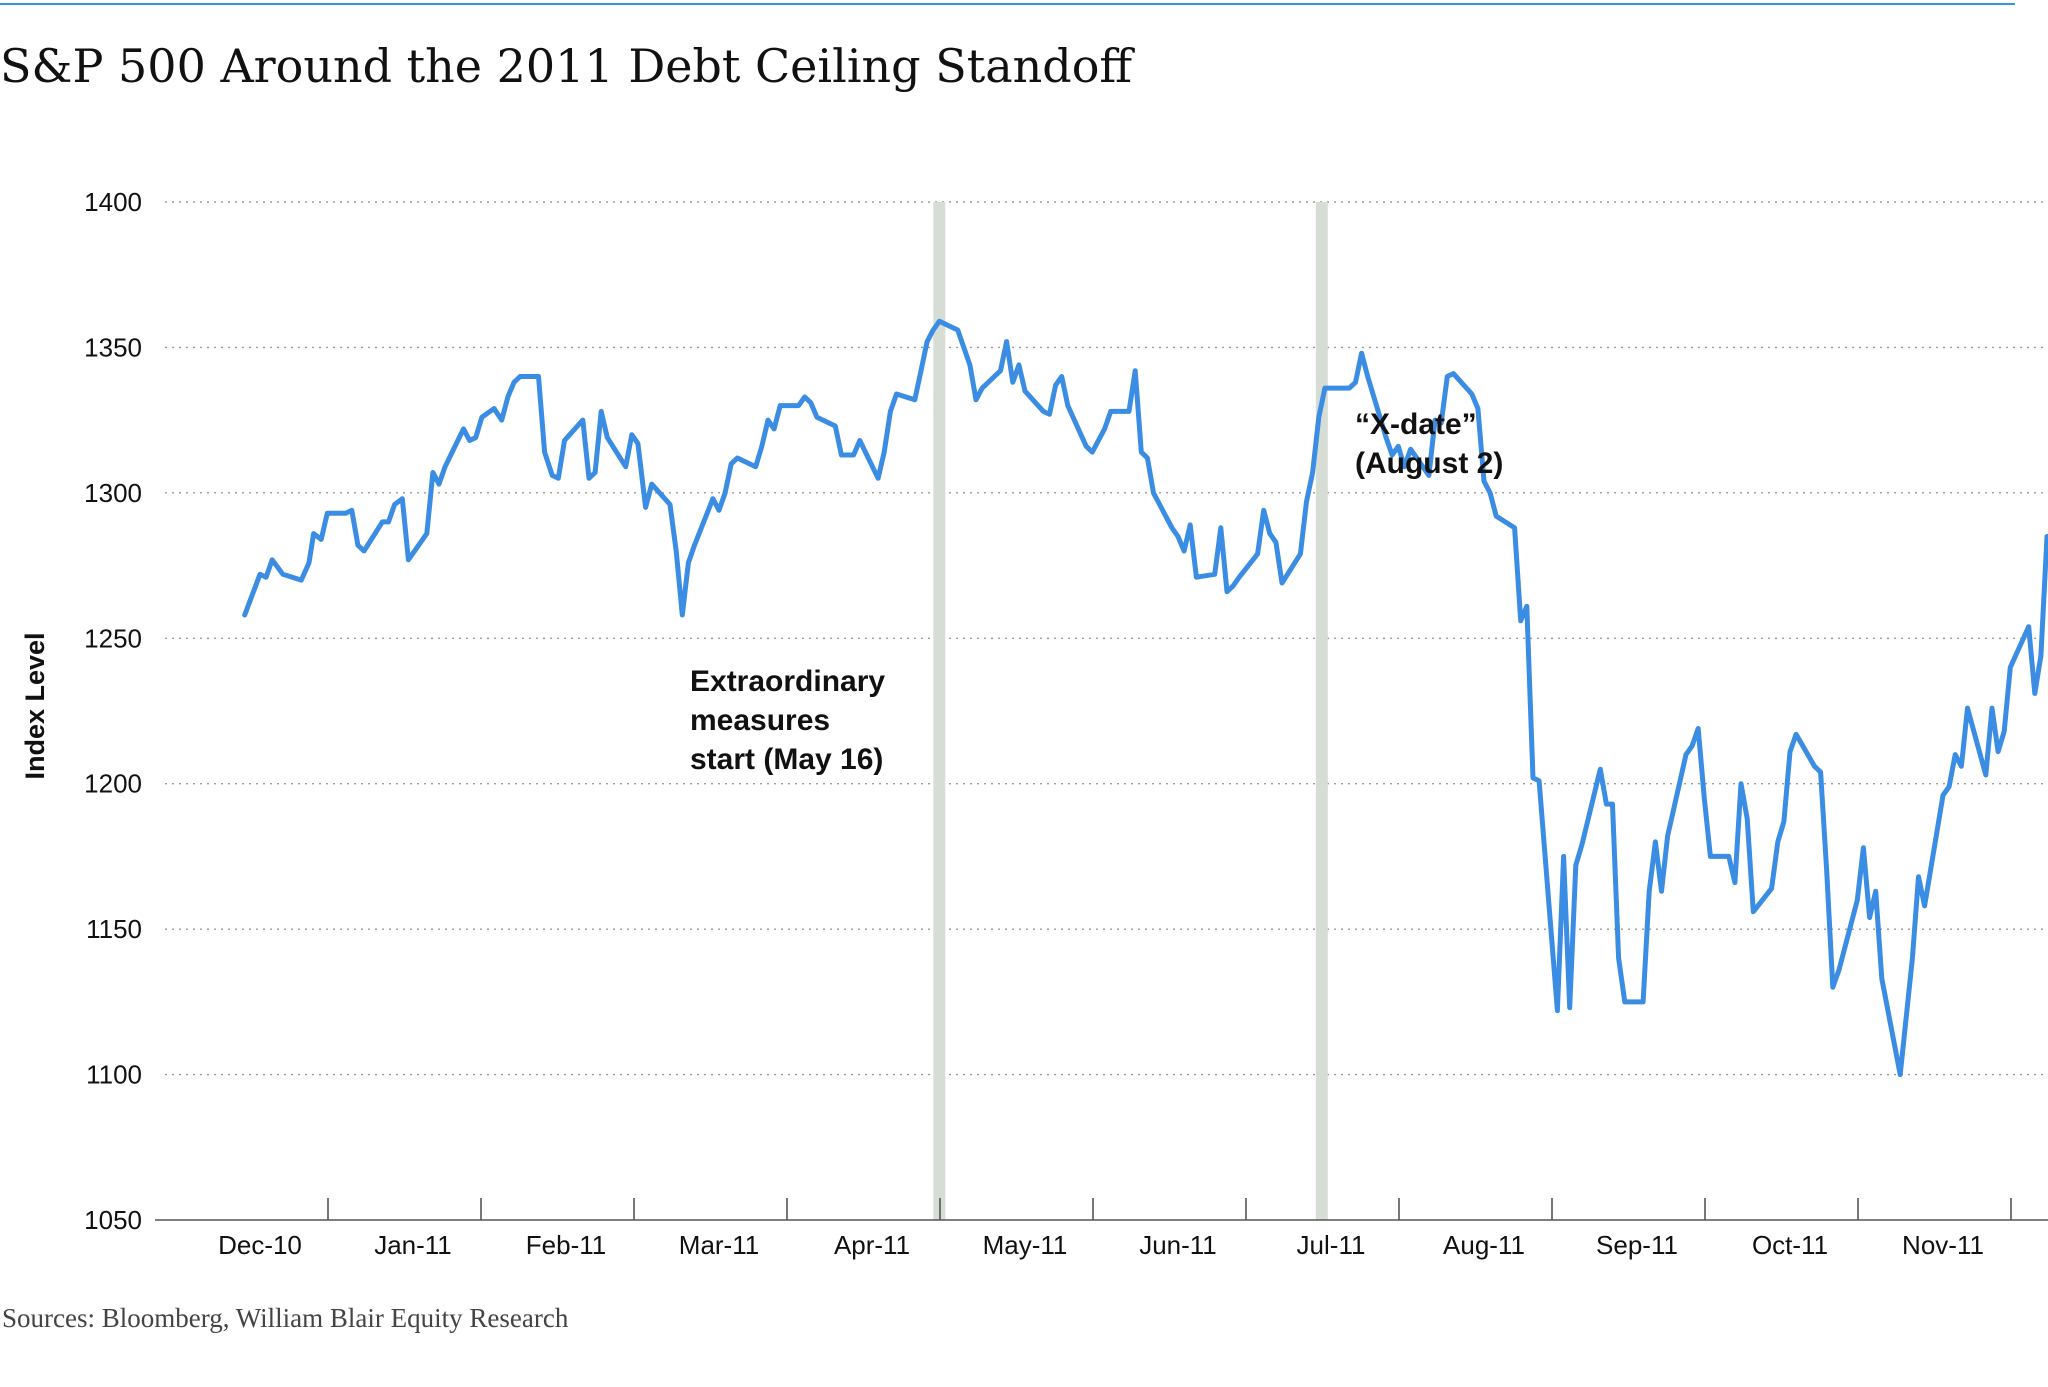 The height and width of the screenshot is (1387, 2048). I want to click on extraordinary-measures-annotation-line: measures, so click(760, 720).